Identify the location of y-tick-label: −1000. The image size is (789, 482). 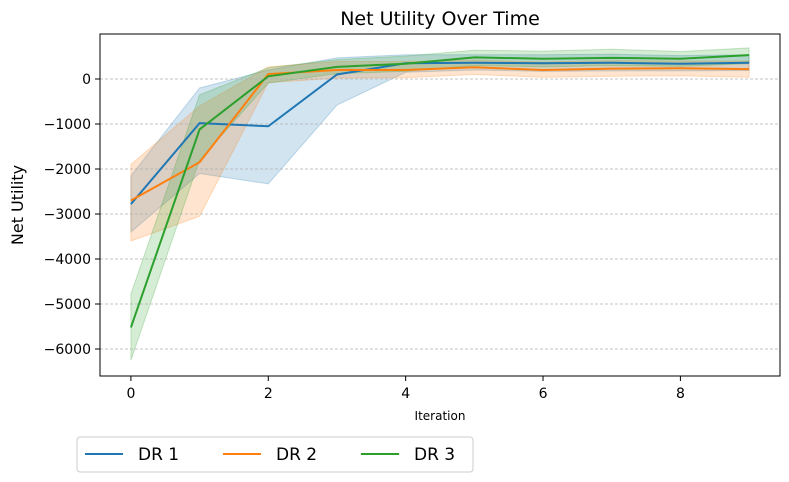
(67, 125).